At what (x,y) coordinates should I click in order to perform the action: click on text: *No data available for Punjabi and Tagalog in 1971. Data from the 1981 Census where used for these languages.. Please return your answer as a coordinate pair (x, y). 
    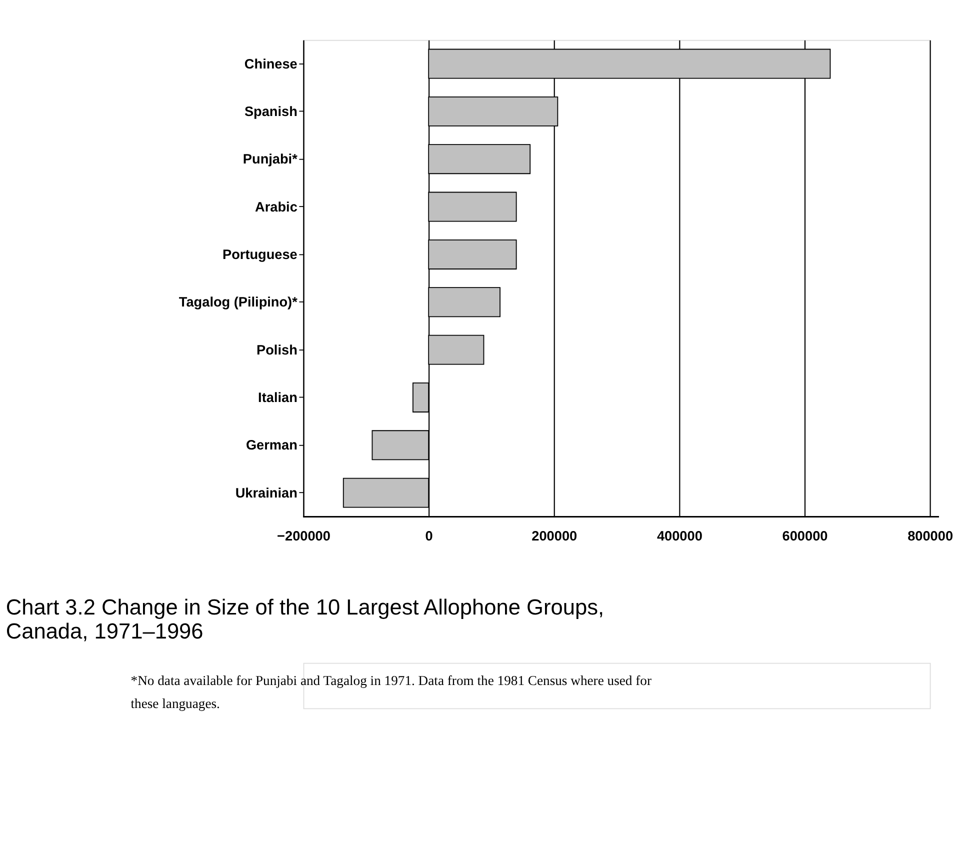
    Looking at the image, I should click on (391, 692).